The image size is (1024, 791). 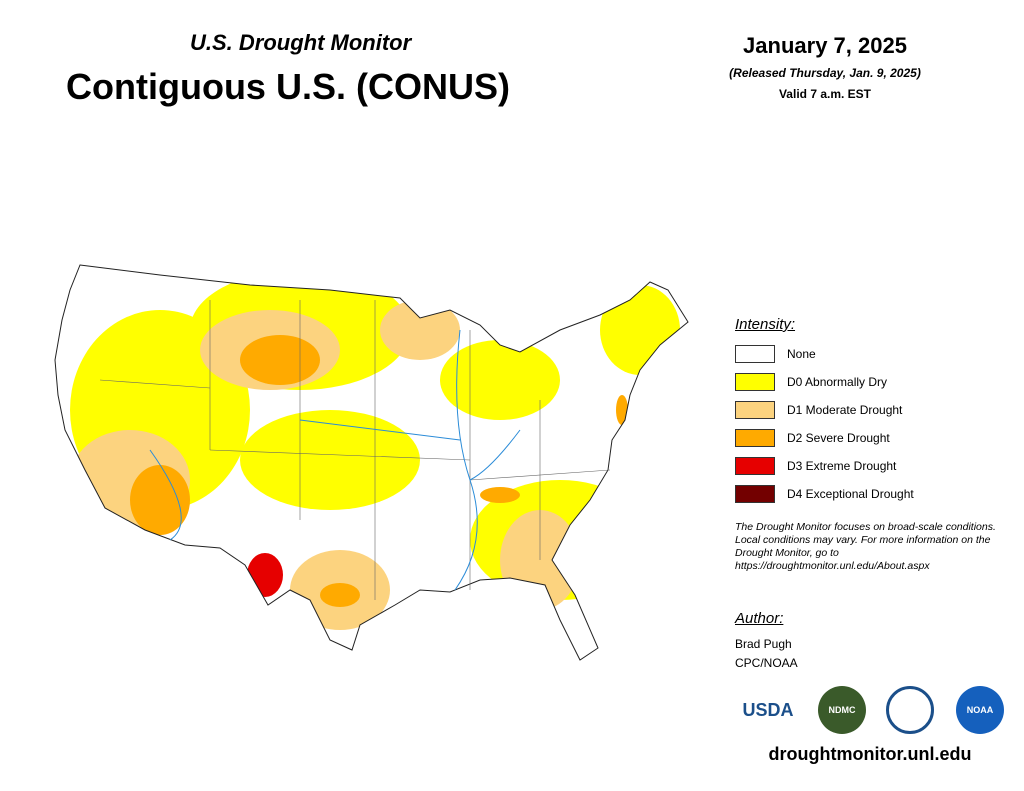 I want to click on legend-label: D2 Severe Drought, so click(x=838, y=438).